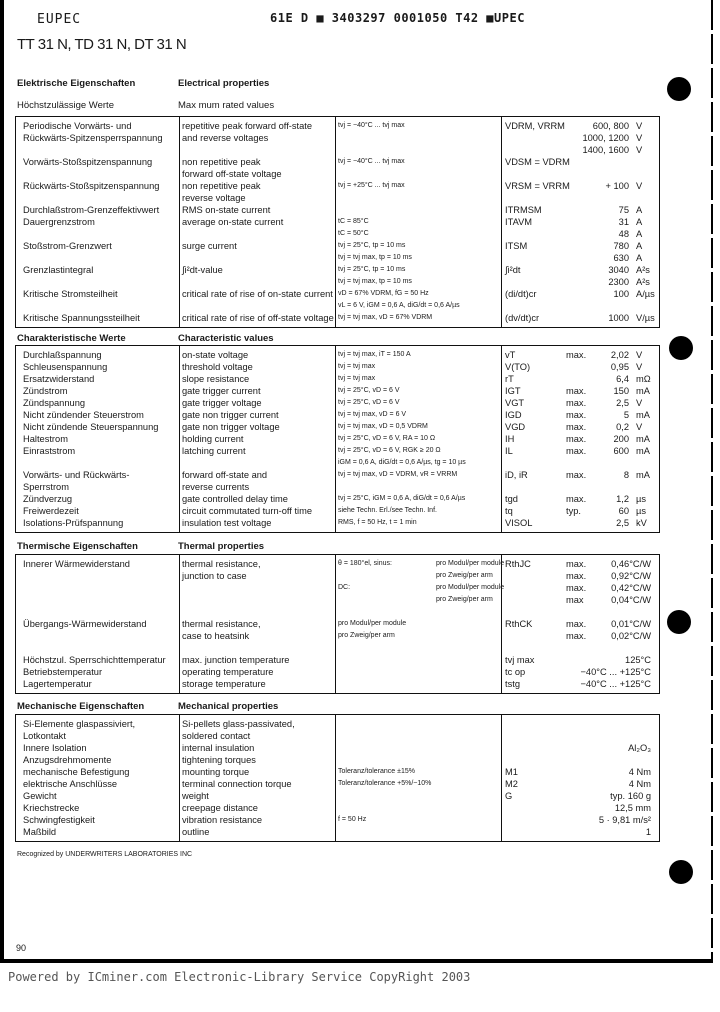 The width and height of the screenshot is (720, 1012). Describe the element at coordinates (643, 451) in the screenshot. I see `unit: mA` at that location.